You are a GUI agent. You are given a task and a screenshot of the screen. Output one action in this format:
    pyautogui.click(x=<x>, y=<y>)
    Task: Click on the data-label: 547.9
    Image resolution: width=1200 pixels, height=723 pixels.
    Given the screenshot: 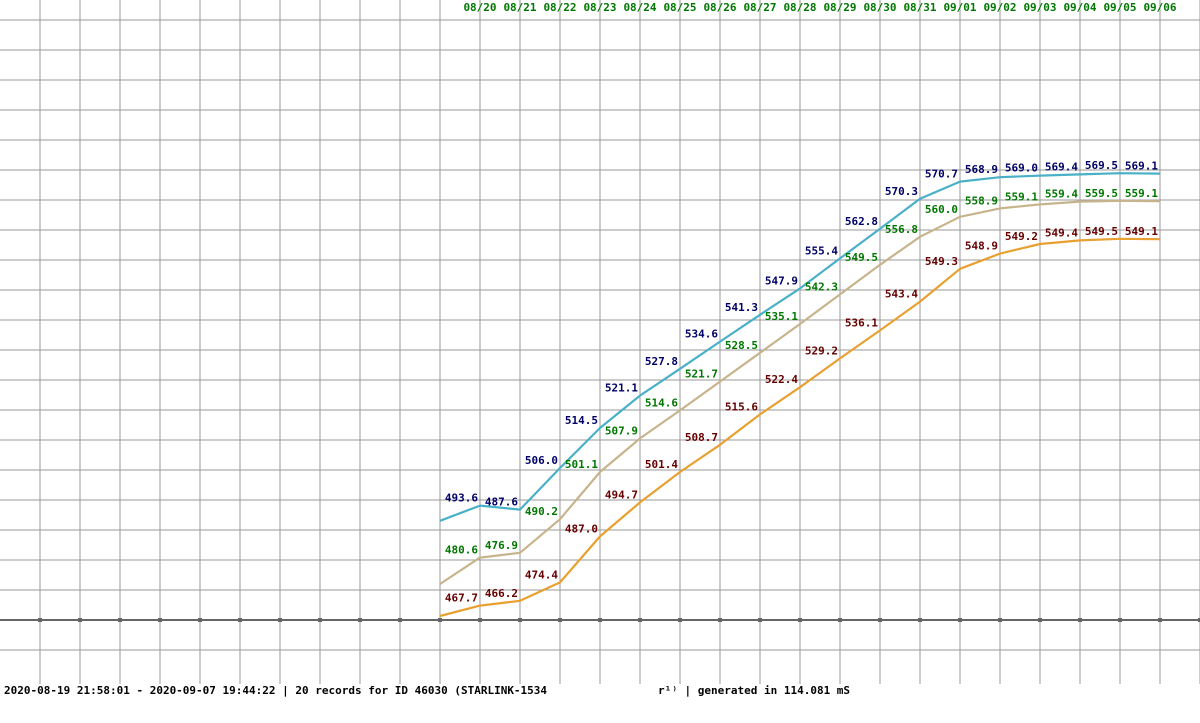 What is the action you would take?
    pyautogui.click(x=781, y=280)
    